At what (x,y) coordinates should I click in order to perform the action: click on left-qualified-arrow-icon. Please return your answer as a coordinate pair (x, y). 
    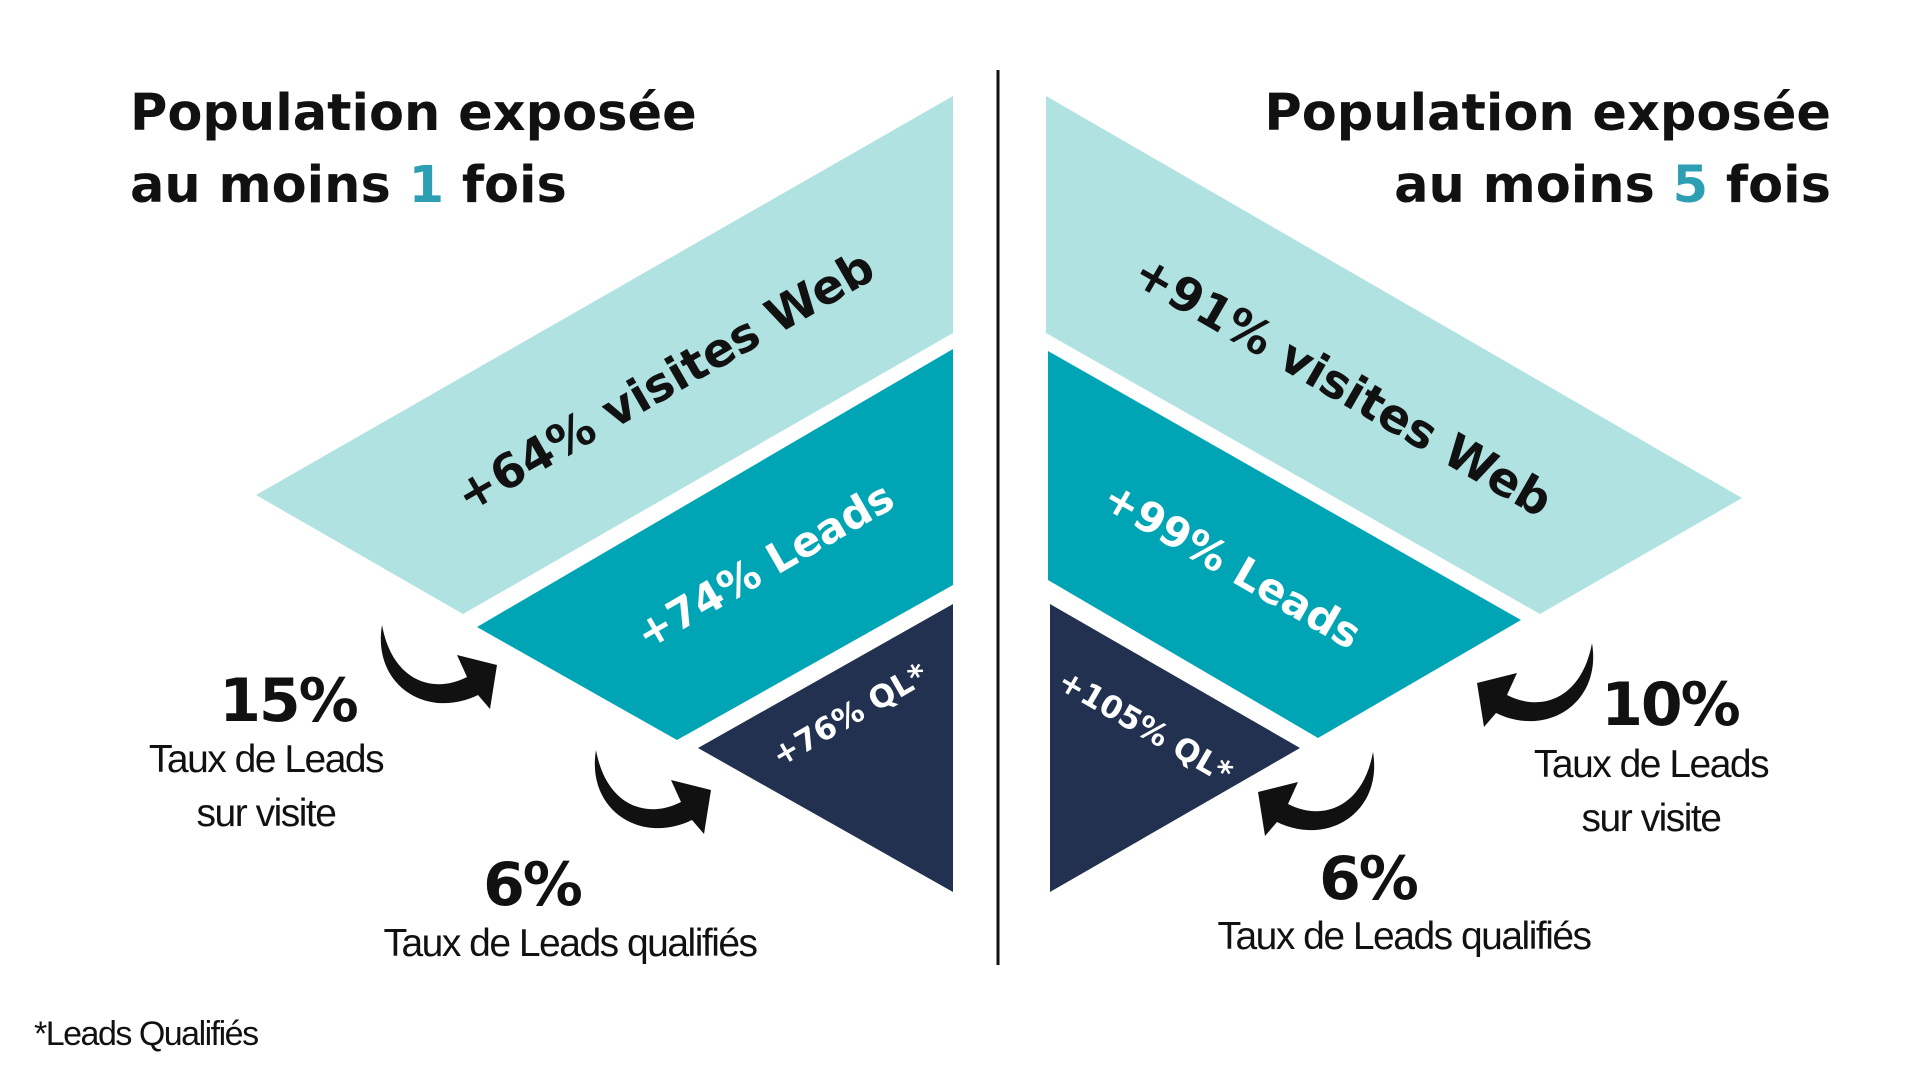
    Looking at the image, I should click on (652, 792).